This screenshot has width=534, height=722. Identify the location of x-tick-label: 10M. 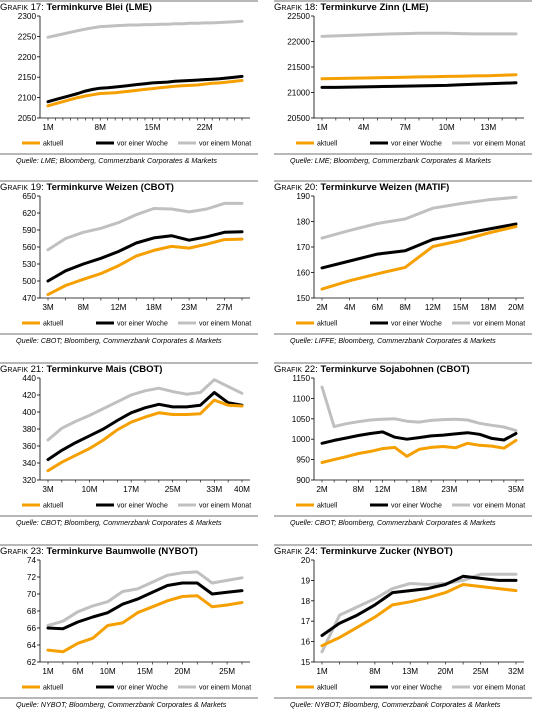
(90, 489).